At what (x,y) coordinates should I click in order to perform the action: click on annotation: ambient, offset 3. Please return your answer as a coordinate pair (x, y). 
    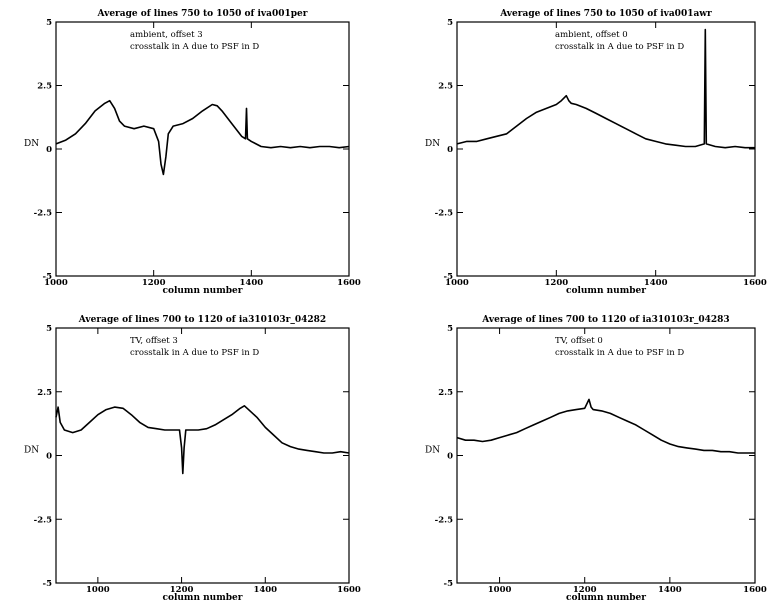
    Looking at the image, I should click on (166, 35).